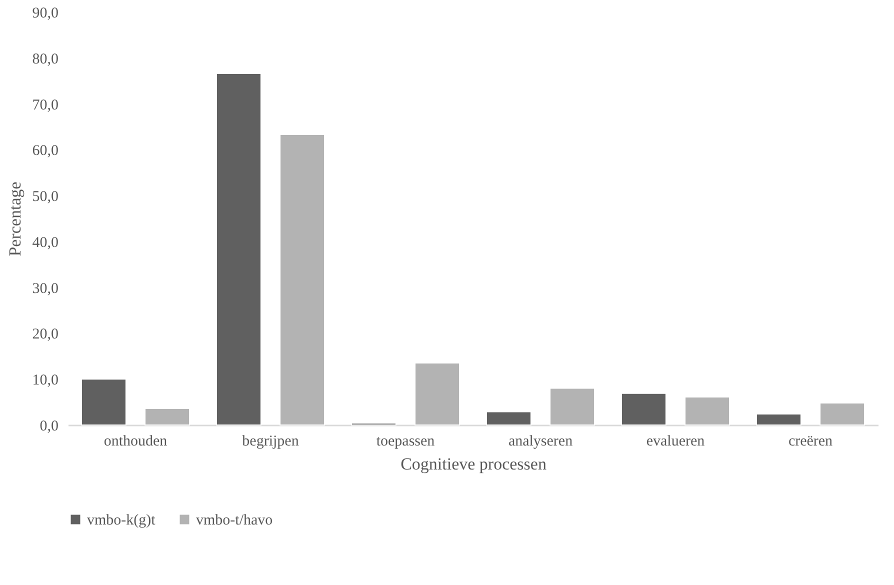  What do you see at coordinates (45, 334) in the screenshot?
I see `y-tick-label: 20,0` at bounding box center [45, 334].